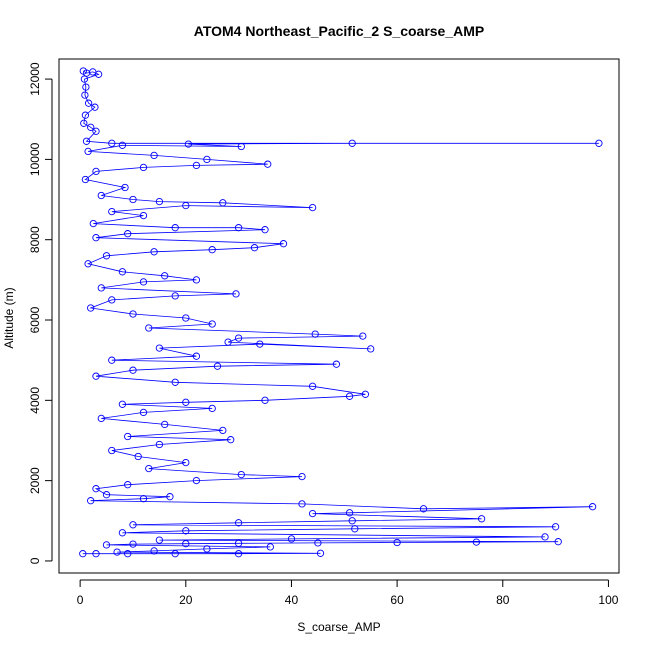 The image size is (650, 650). Describe the element at coordinates (292, 600) in the screenshot. I see `x-tick-label: 40` at that location.